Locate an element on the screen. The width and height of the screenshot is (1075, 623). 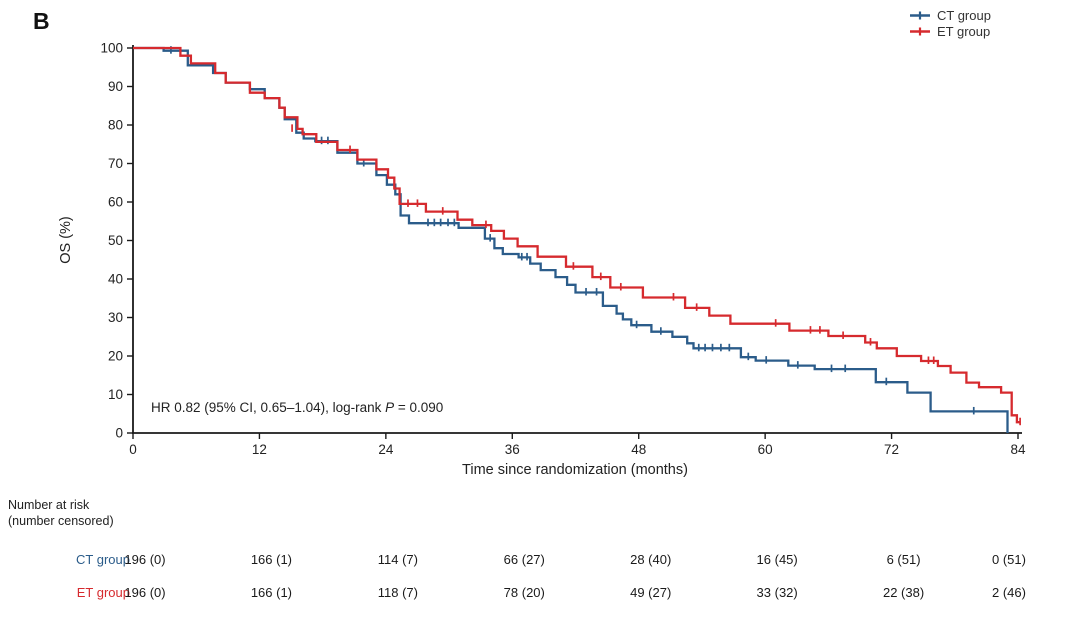
x-tick-label: 84 is located at coordinates (1018, 449).